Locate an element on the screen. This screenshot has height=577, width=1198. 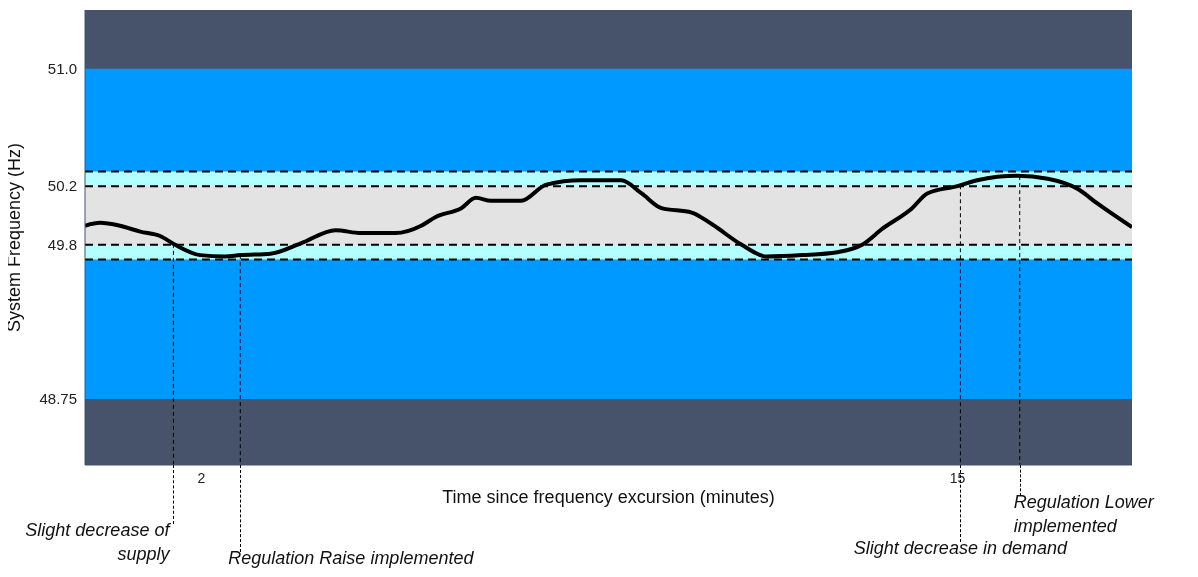
ref-line-label: Slight decrease of supply is located at coordinates (97, 542).